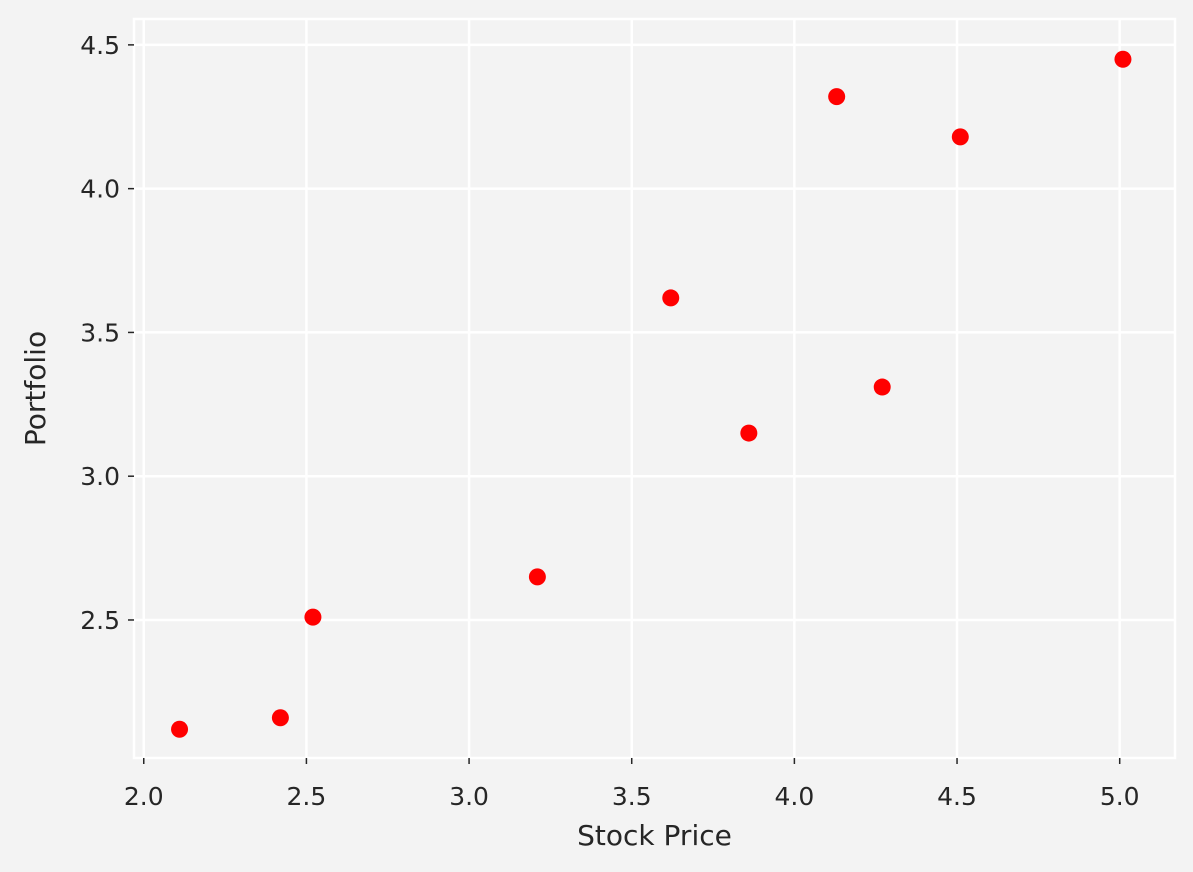 This screenshot has height=872, width=1193. Describe the element at coordinates (632, 796) in the screenshot. I see `x-tick-label: 3.5` at that location.